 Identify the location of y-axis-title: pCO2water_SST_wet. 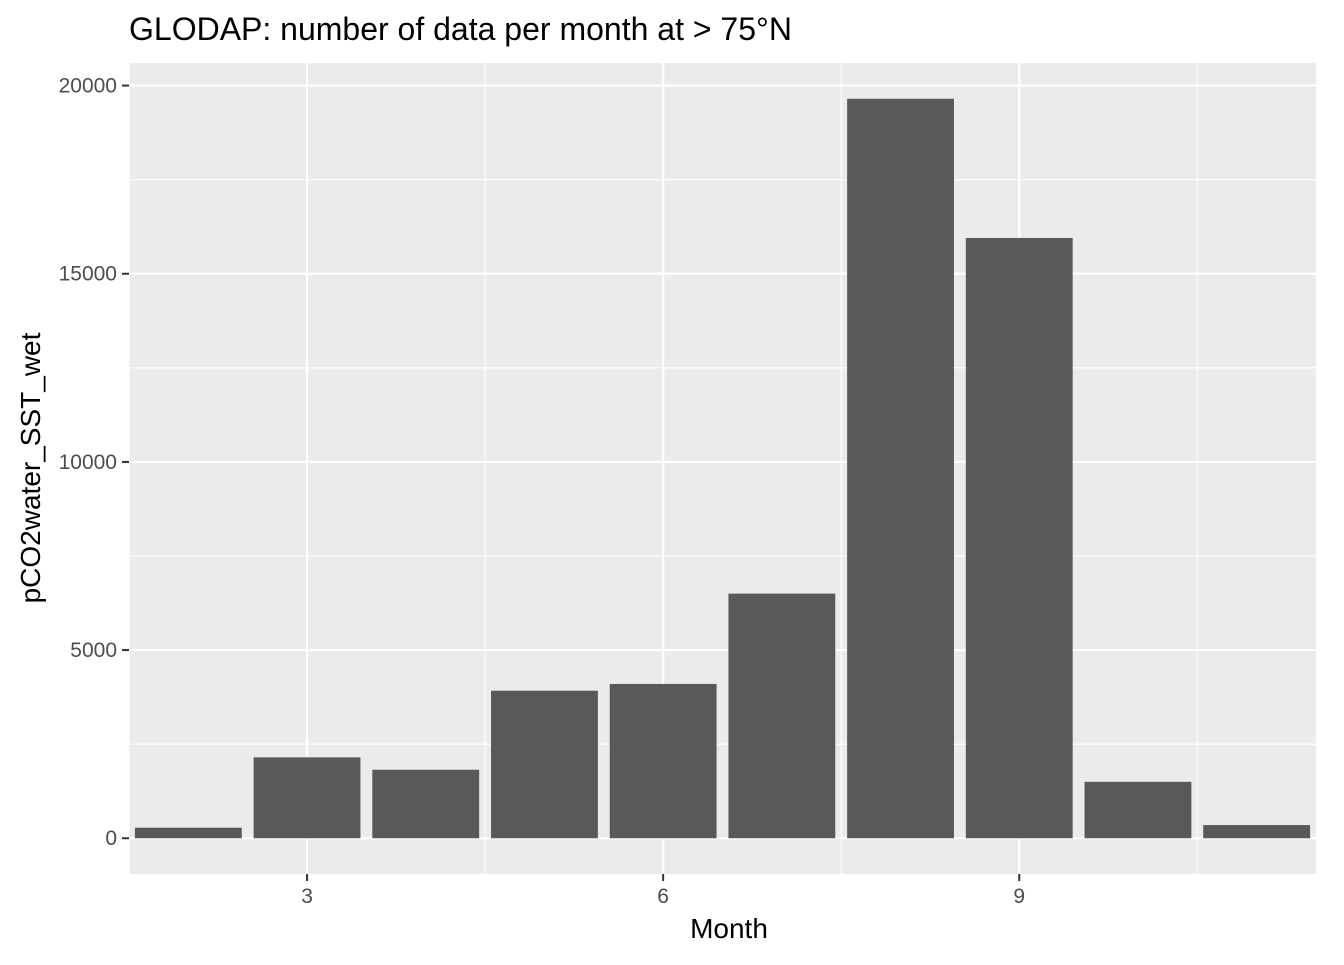
(30, 467).